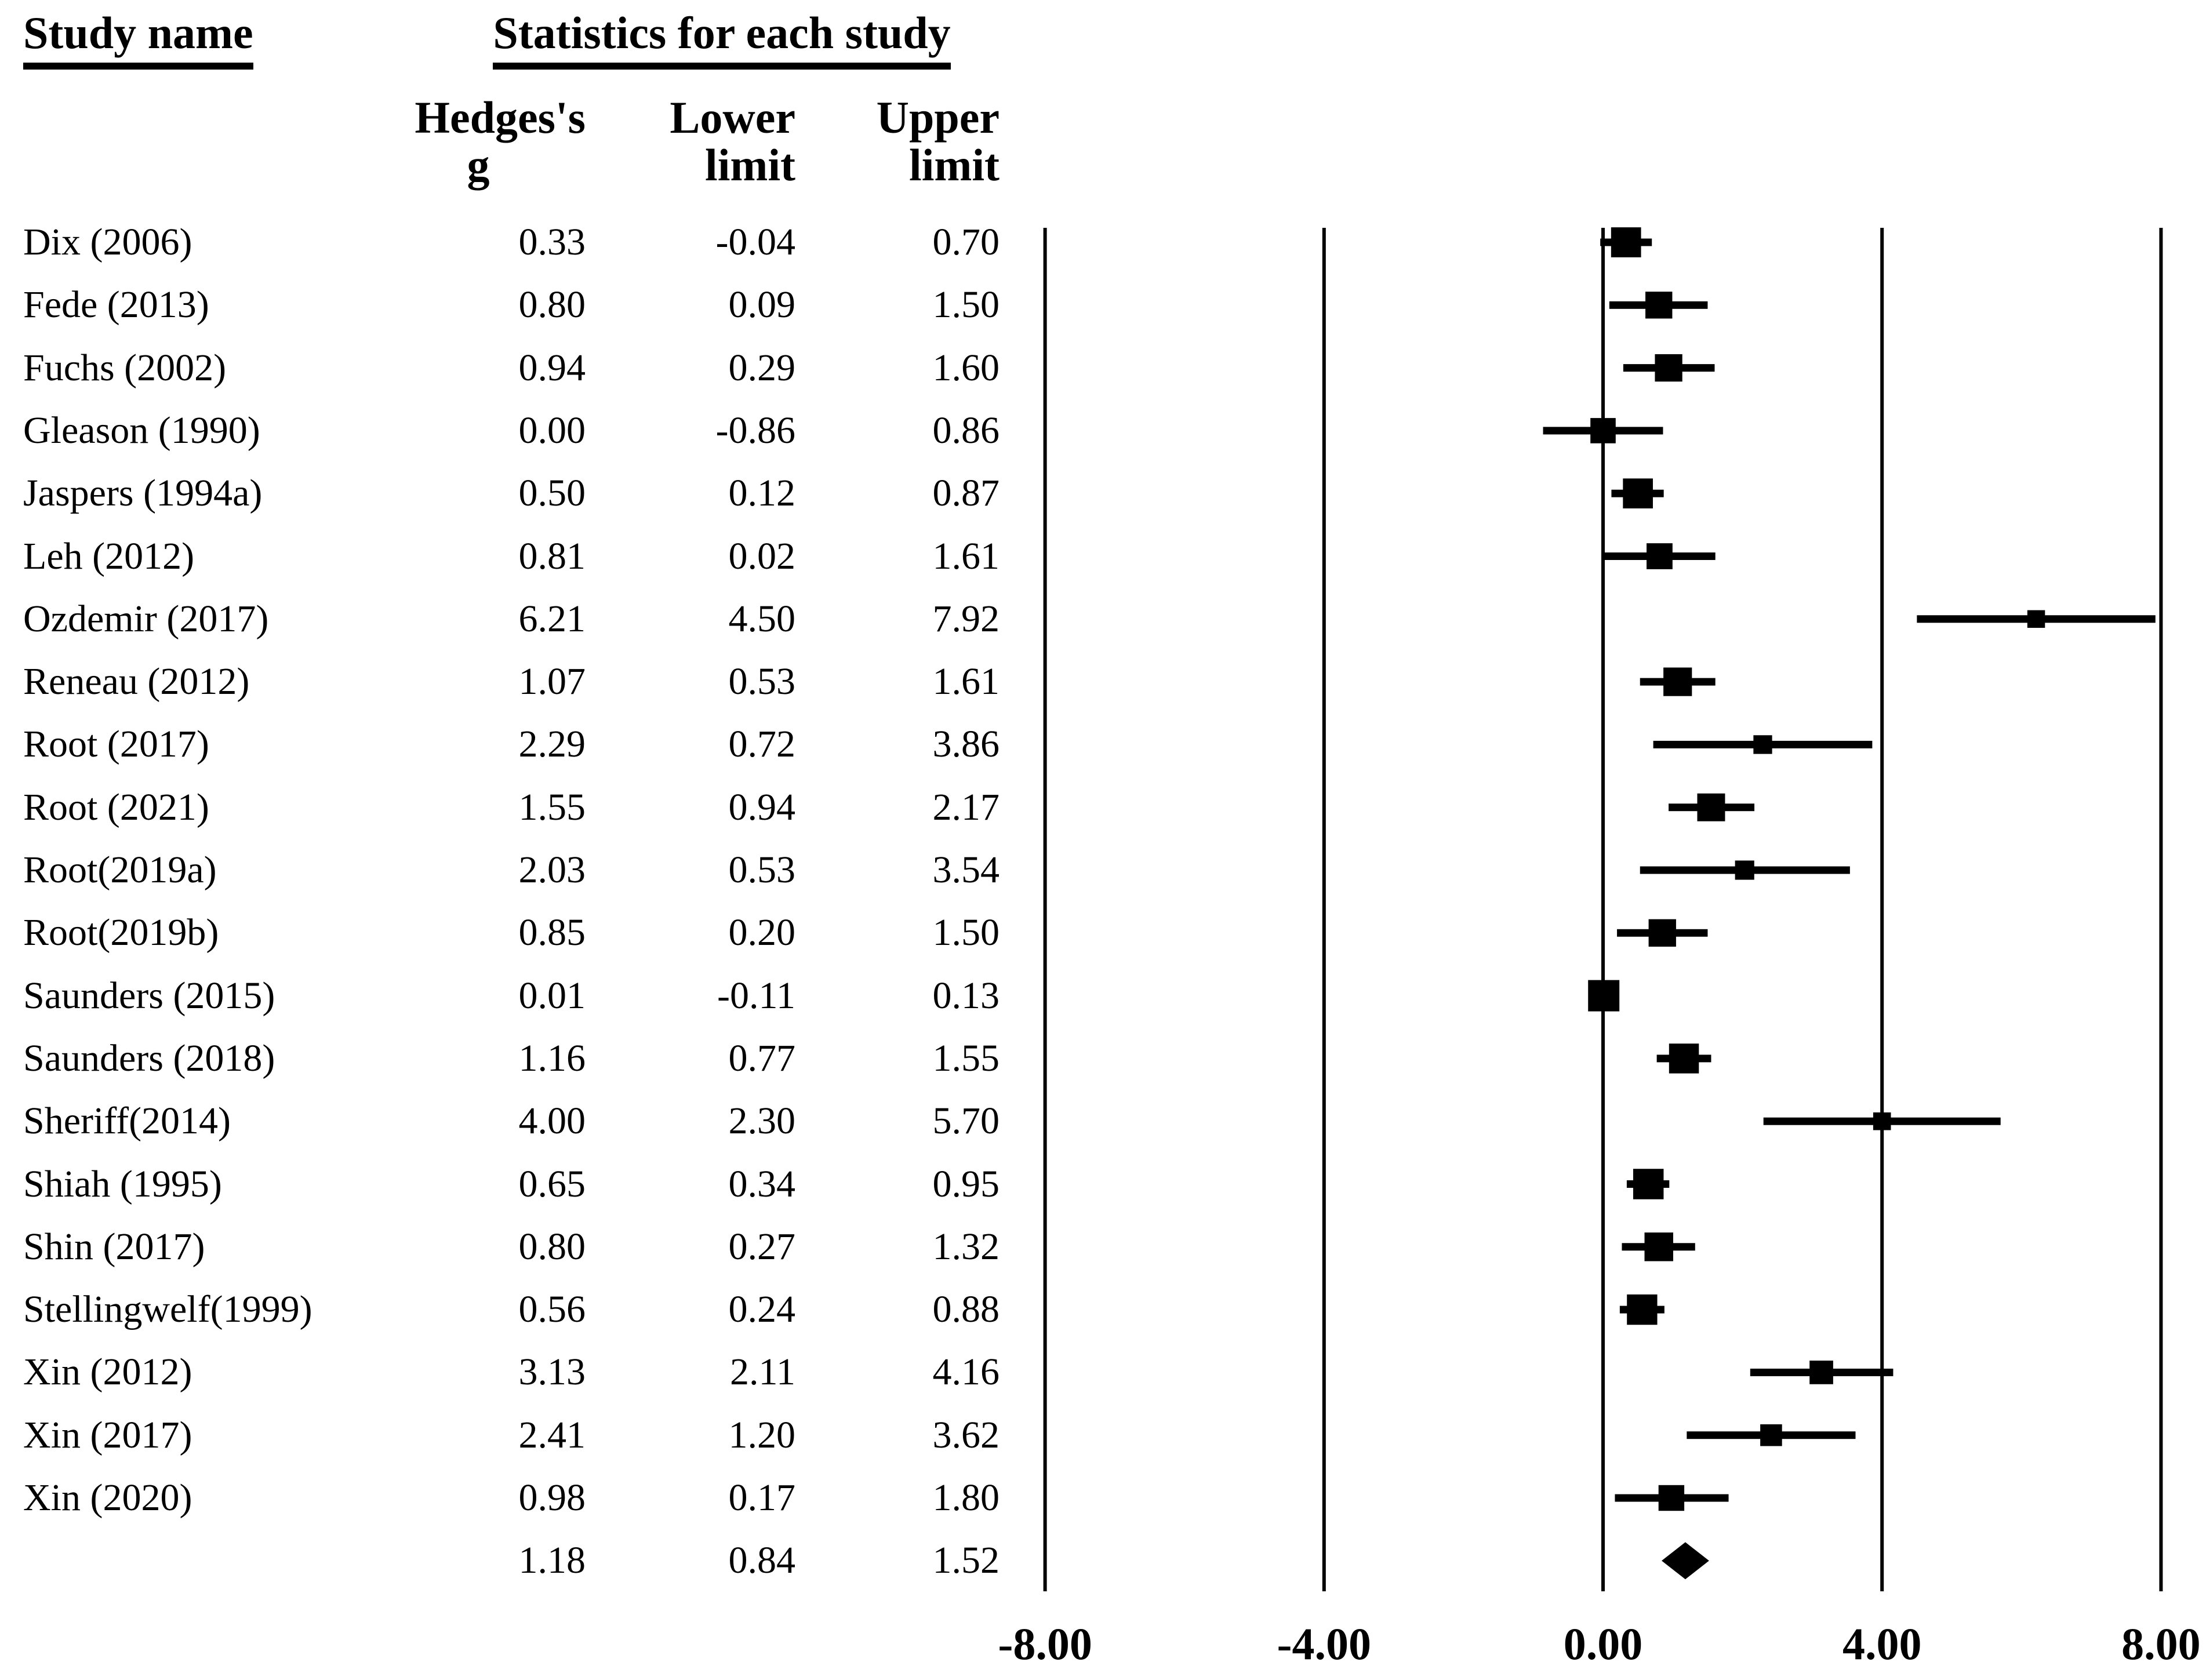 The image size is (2206, 1680). I want to click on study-row: Stellingwelf(1999) 0.56 0.24 0.88, so click(519, 1310).